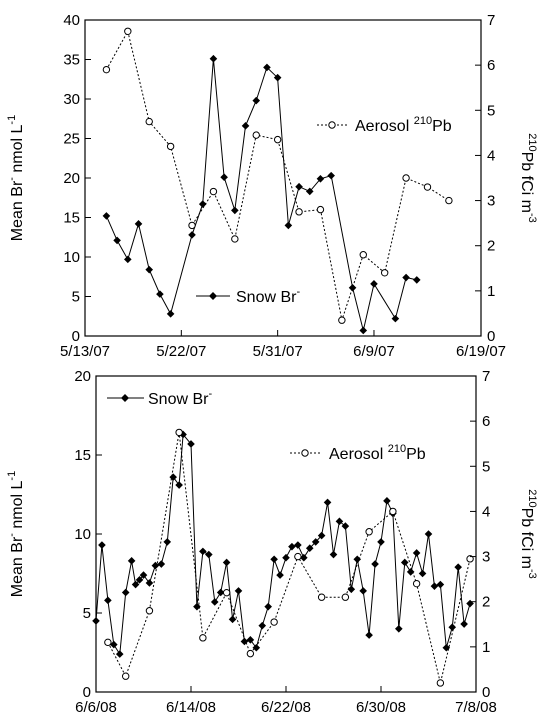 This screenshot has width=539, height=724. What do you see at coordinates (491, 155) in the screenshot?
I see `top-right-tick-label: 4` at bounding box center [491, 155].